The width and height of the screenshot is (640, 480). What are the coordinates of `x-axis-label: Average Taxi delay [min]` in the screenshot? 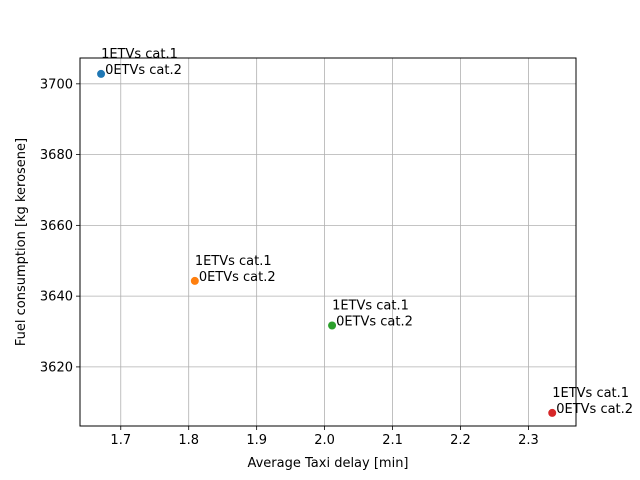 It's located at (327, 463).